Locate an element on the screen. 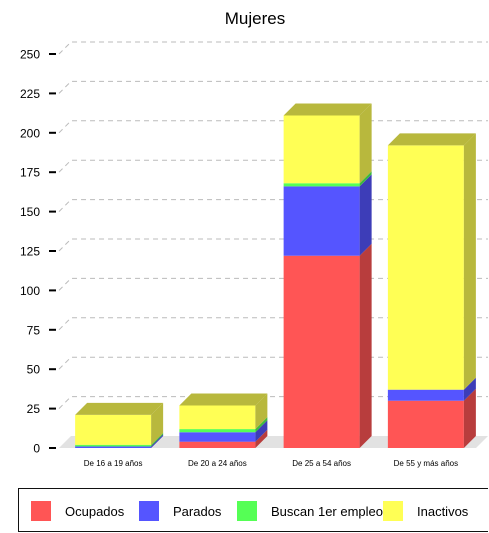  bar-de-25-a-54-anos-parados is located at coordinates (321, 221).